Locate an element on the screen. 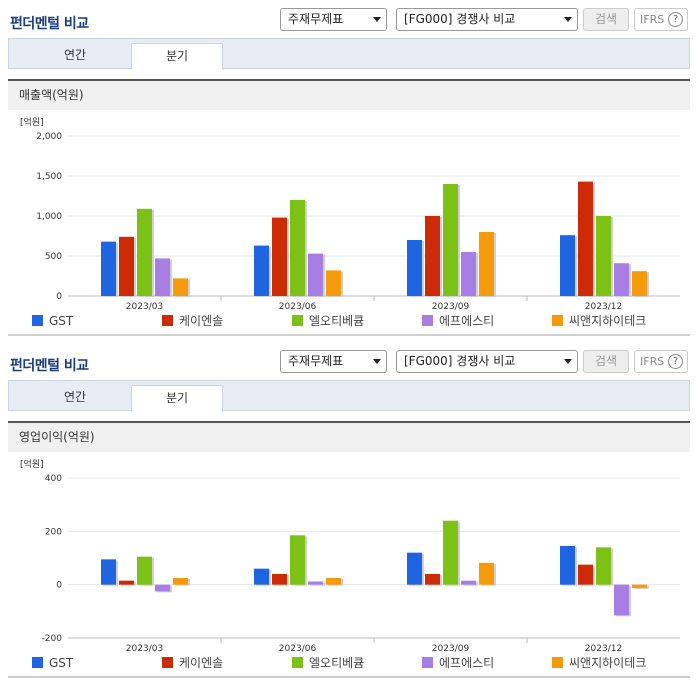 The height and width of the screenshot is (684, 696). legend-label: GST is located at coordinates (61, 663).